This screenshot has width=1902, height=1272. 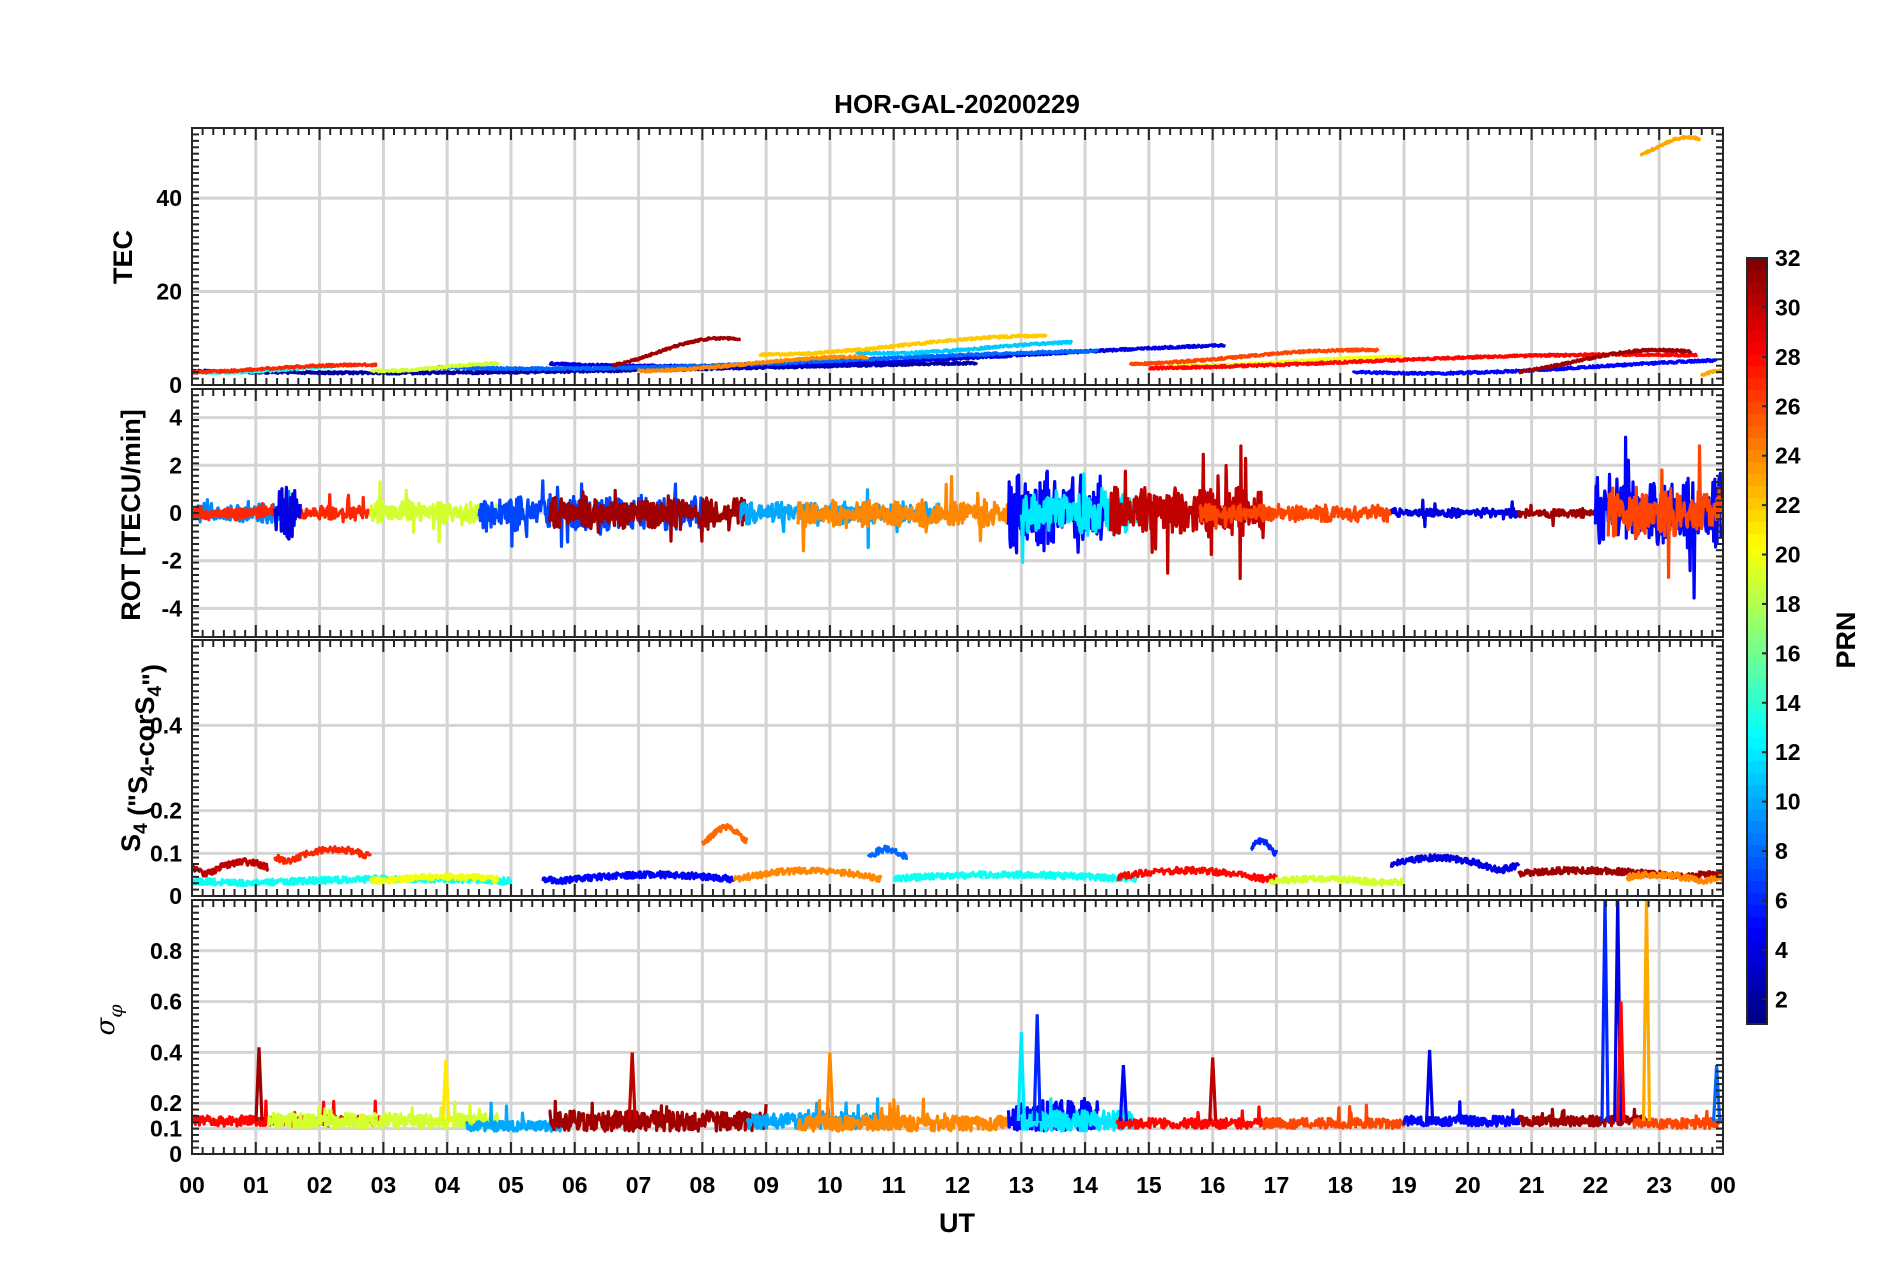 I want to click on x-tick-label: 09, so click(x=766, y=1185).